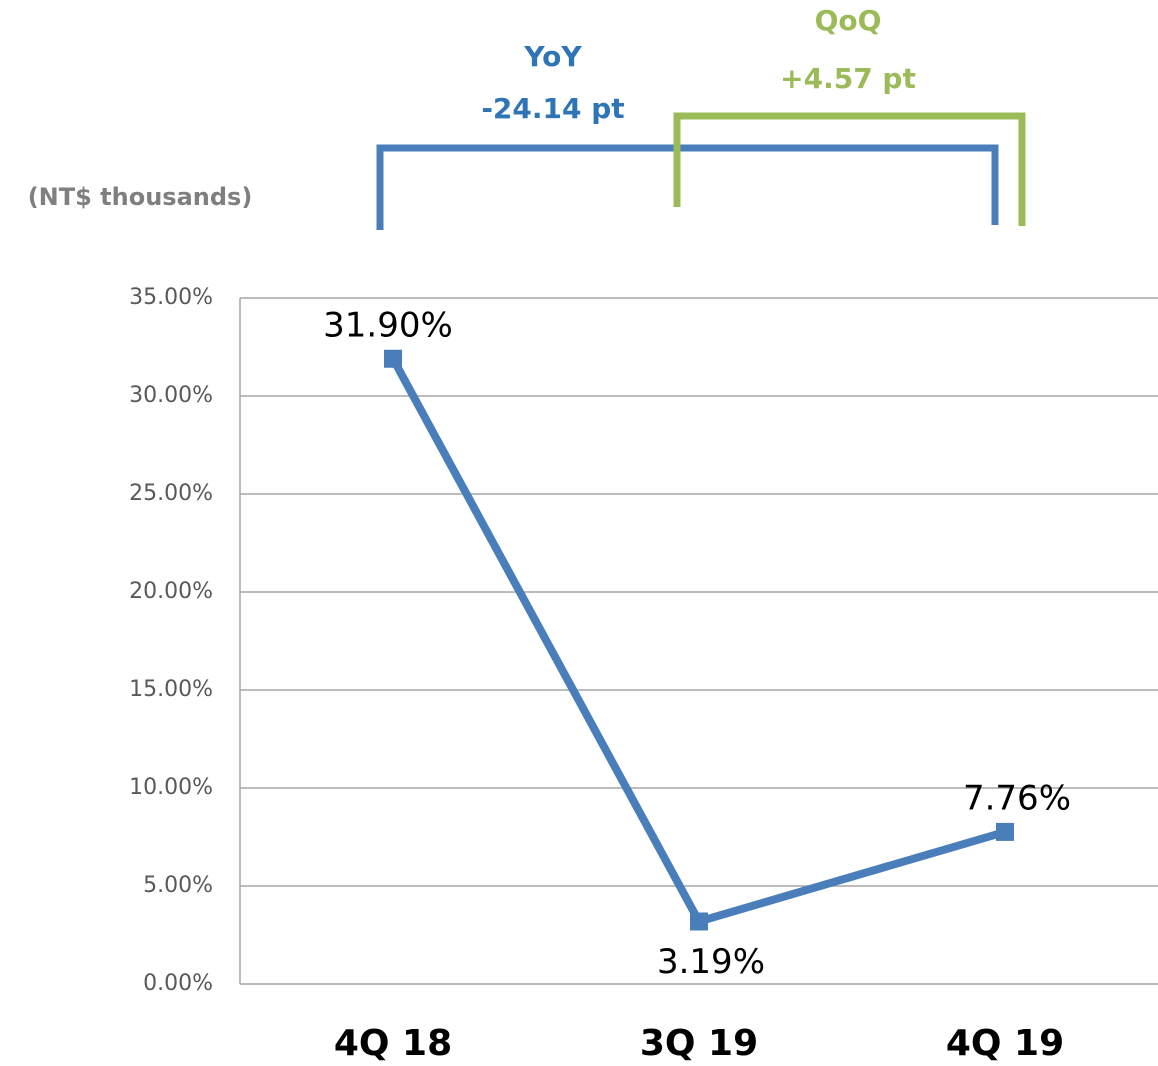 Image resolution: width=1158 pixels, height=1066 pixels. What do you see at coordinates (140, 197) in the screenshot?
I see `unit-label: (NT$ thousands)` at bounding box center [140, 197].